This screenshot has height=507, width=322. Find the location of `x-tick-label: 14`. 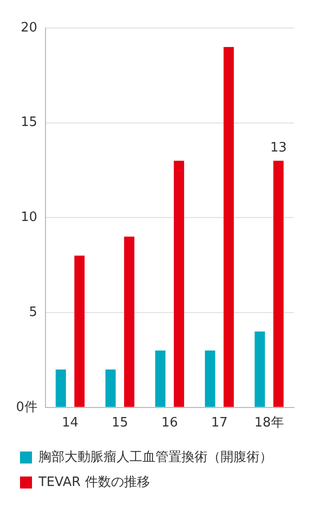

x-tick-label: 14 is located at coordinates (70, 423).